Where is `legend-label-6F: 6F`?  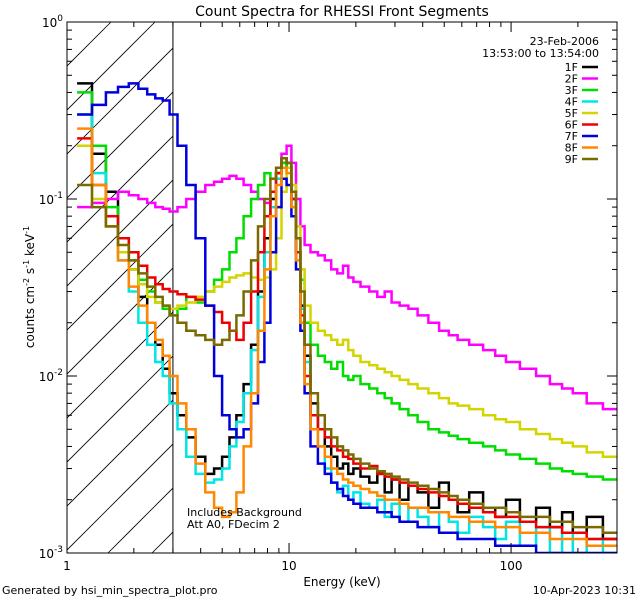 legend-label-6F: 6F is located at coordinates (571, 125).